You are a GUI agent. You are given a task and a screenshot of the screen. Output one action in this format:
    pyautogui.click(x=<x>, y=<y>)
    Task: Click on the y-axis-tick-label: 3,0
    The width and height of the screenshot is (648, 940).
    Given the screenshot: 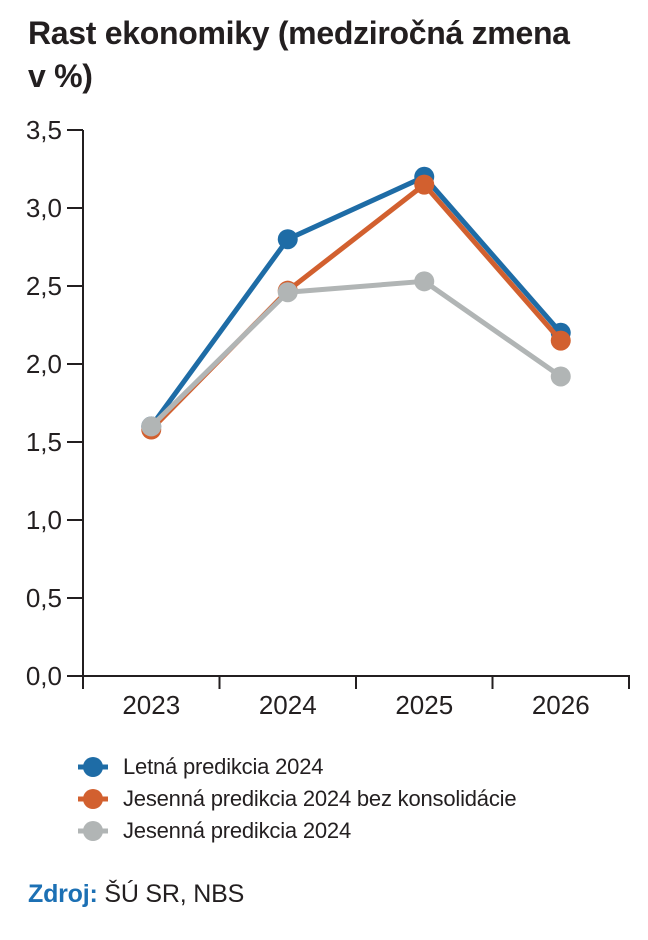 What is the action you would take?
    pyautogui.click(x=44, y=208)
    